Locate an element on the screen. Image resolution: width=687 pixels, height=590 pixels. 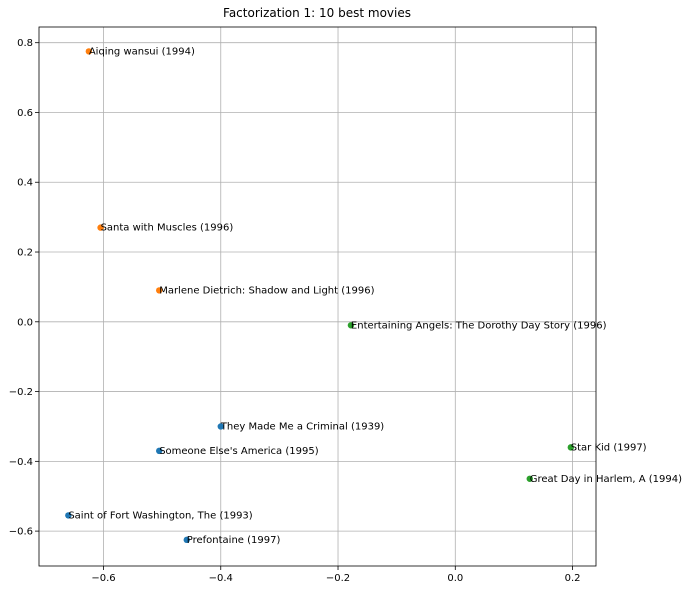
y-tick-label: −0.4 is located at coordinates (21, 462).